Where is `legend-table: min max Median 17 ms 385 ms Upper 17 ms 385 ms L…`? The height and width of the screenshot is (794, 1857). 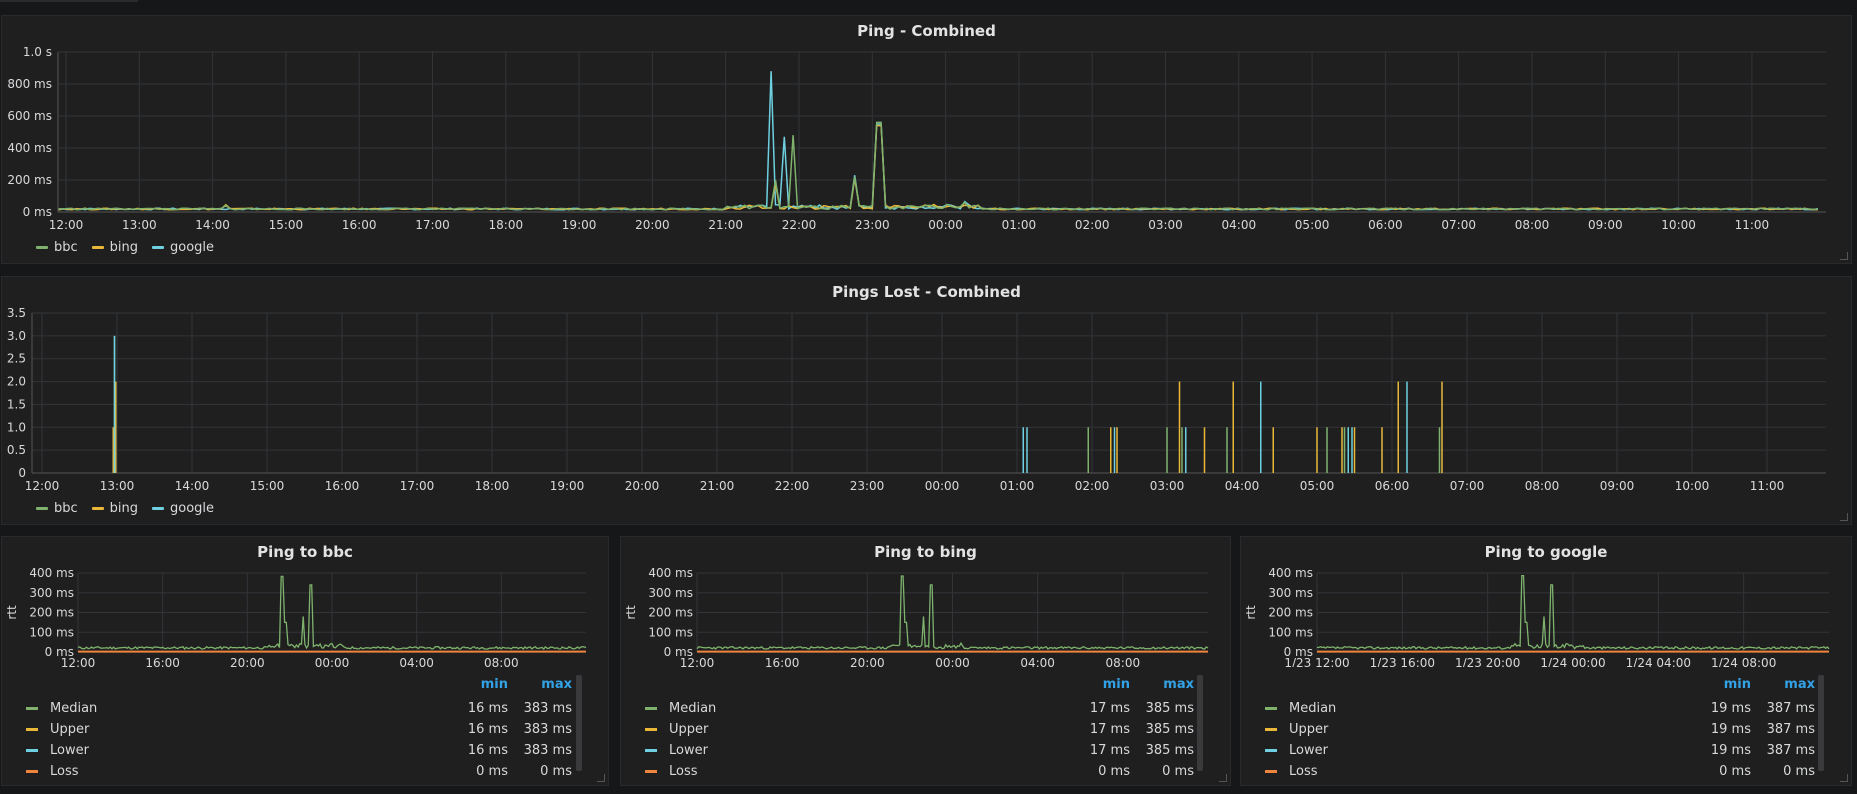 legend-table: min max Median 17 ms 385 ms Upper 17 ms 385 ms L… is located at coordinates (926, 662).